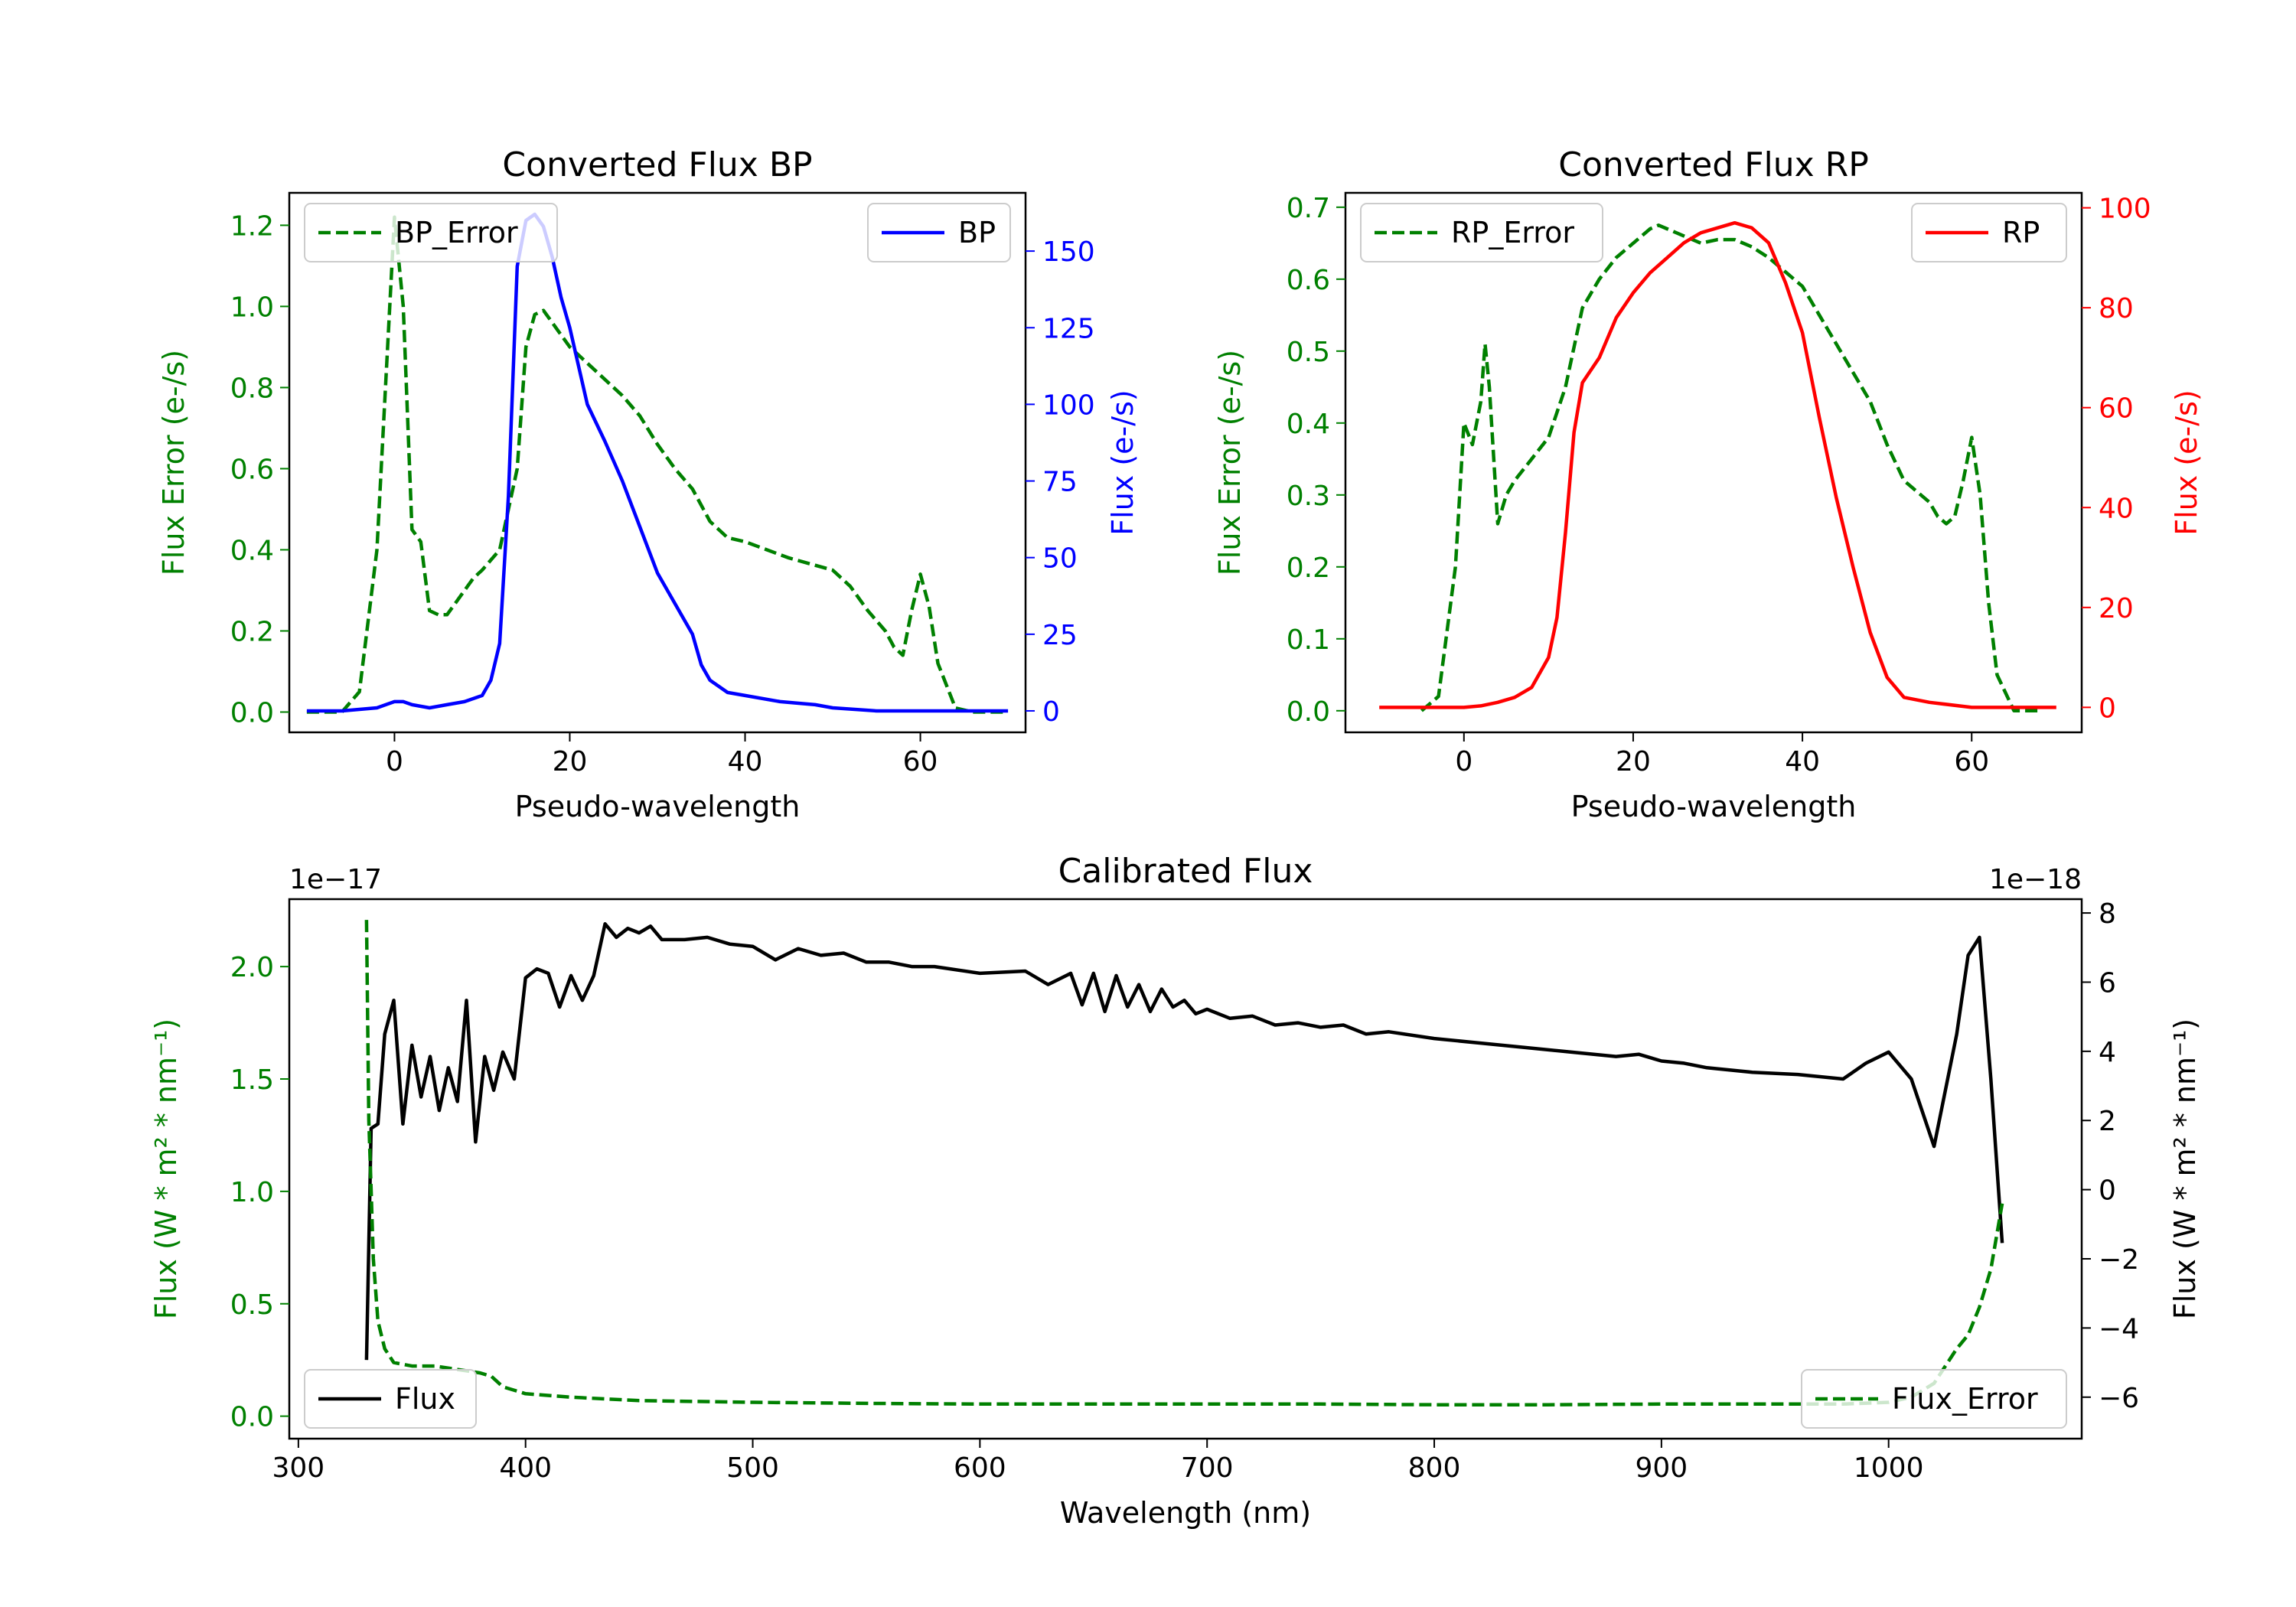 The width and height of the screenshot is (2296, 1607). What do you see at coordinates (298, 1468) in the screenshot?
I see `x-tick-label: 300` at bounding box center [298, 1468].